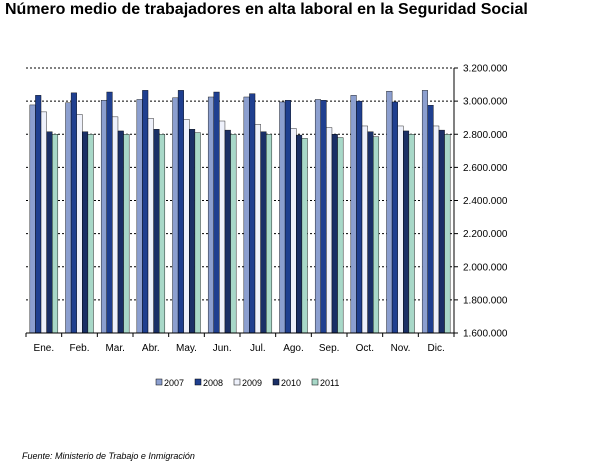 Image resolution: width=604 pixels, height=474 pixels. Describe the element at coordinates (485, 300) in the screenshot. I see `y-tick-label: 1.800.000` at that location.